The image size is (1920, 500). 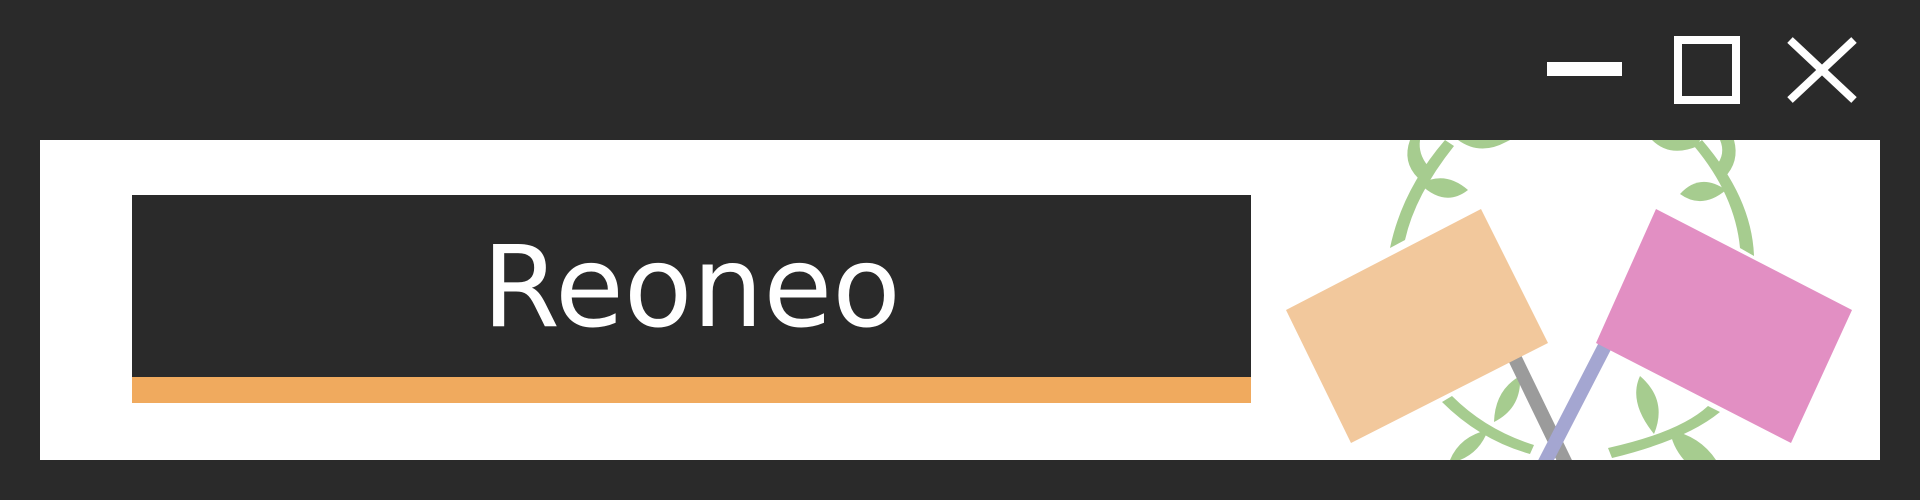 I want to click on close-button, so click(x=1822, y=70).